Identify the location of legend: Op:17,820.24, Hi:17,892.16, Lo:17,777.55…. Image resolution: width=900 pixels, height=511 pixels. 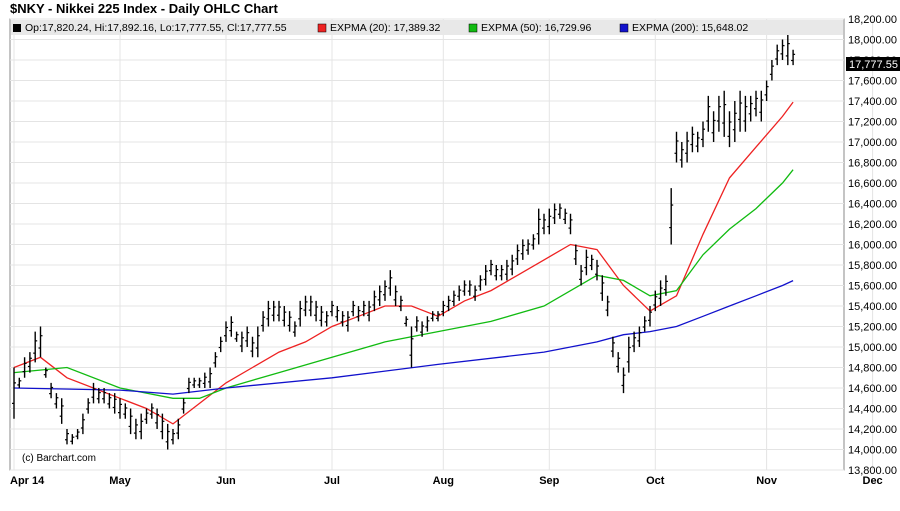
(427, 27).